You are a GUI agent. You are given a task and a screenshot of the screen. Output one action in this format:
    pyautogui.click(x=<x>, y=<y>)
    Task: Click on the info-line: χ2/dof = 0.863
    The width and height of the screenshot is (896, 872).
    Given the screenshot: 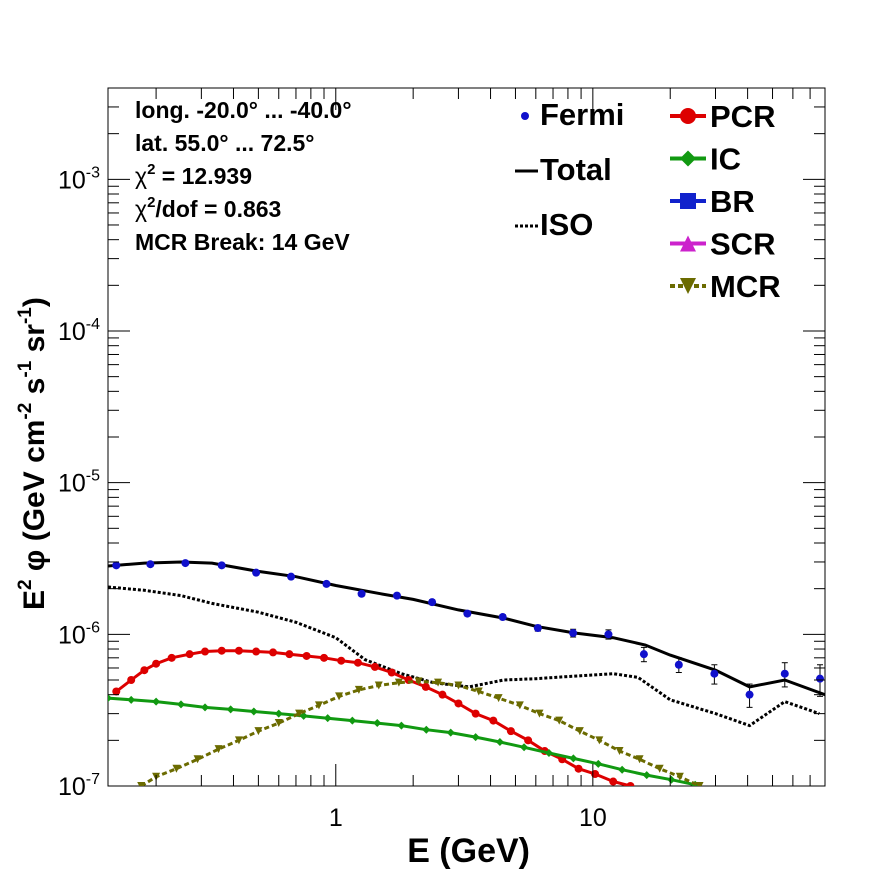 What is the action you would take?
    pyautogui.click(x=208, y=208)
    